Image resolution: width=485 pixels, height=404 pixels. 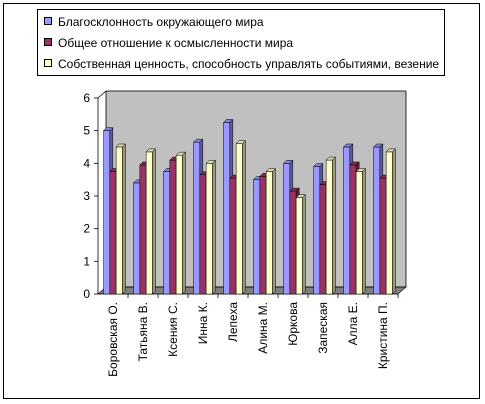 I want to click on x-tick-label: Боровская О., so click(x=113, y=339).